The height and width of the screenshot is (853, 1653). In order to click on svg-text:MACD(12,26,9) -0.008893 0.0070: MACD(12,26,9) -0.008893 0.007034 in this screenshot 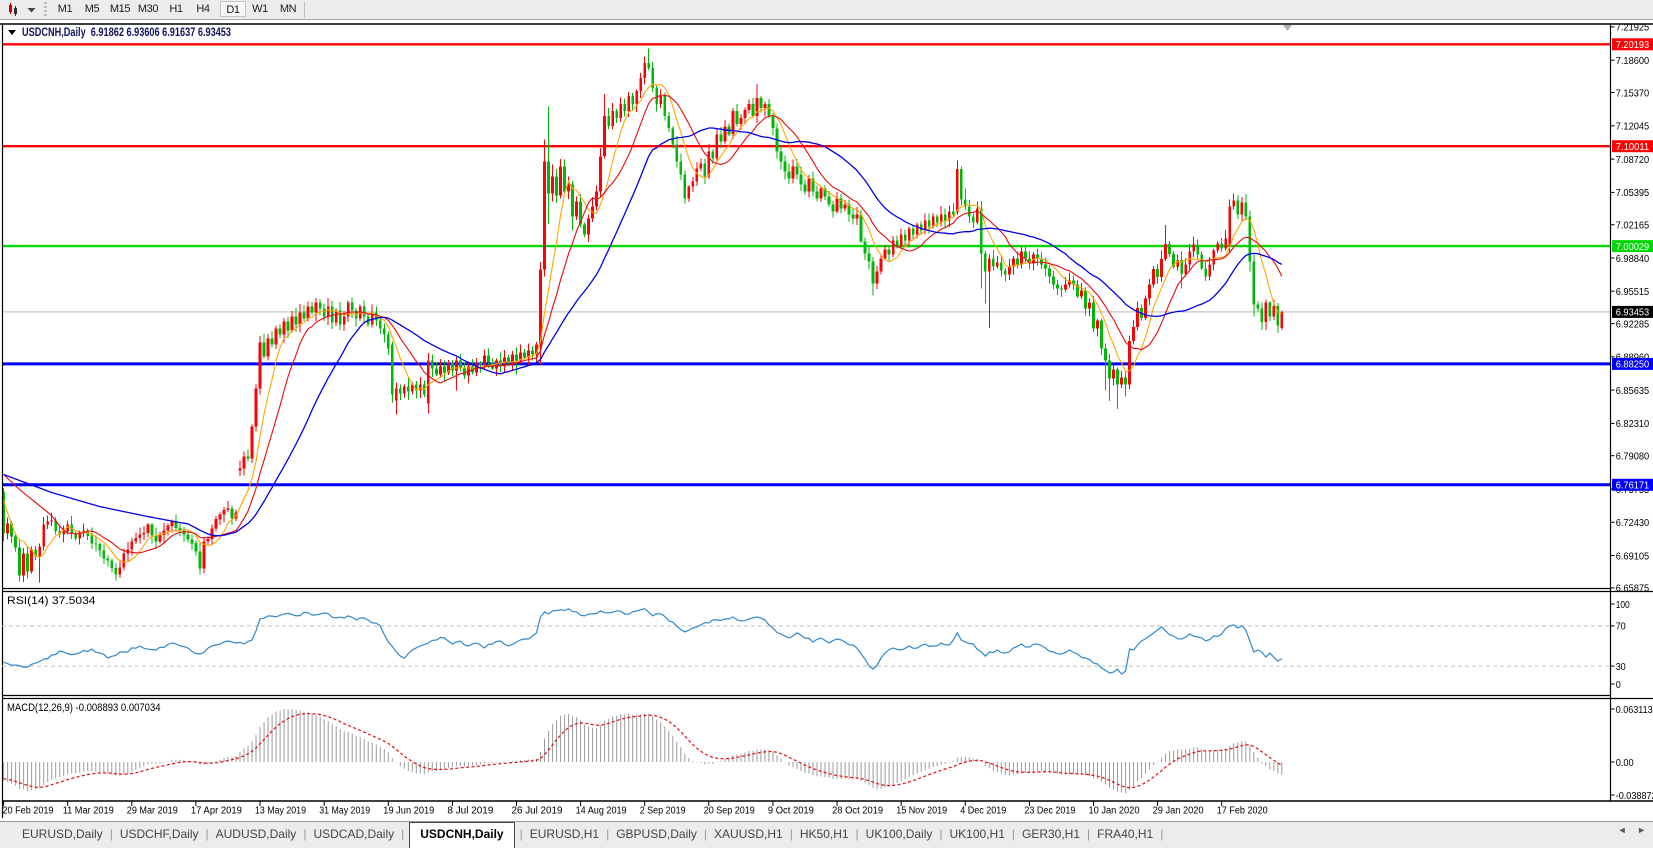, I will do `click(84, 708)`.